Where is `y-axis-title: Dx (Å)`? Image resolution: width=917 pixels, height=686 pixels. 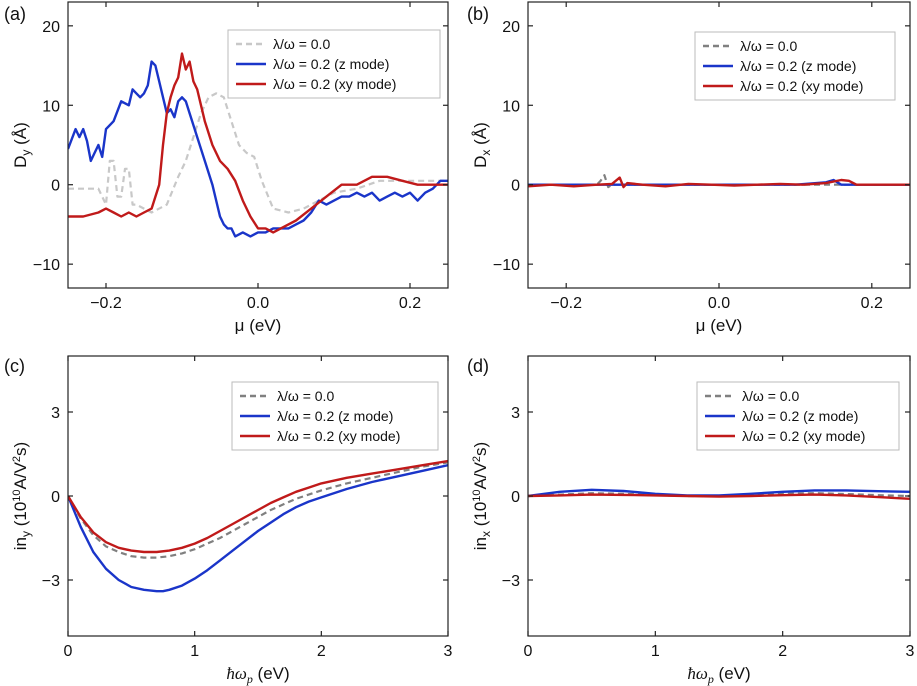 y-axis-title: Dx (Å) is located at coordinates (482, 145).